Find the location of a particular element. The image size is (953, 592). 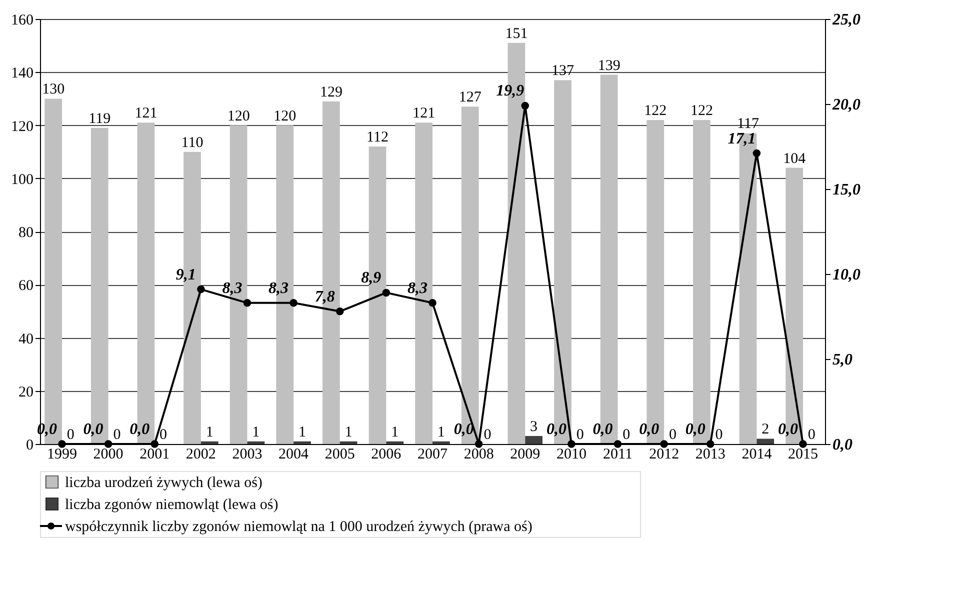

data-label: 2 is located at coordinates (766, 430).